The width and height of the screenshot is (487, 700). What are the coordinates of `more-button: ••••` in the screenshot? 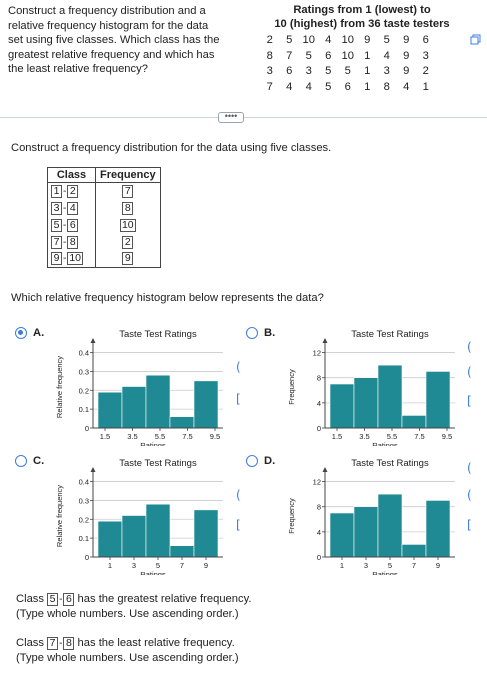 It's located at (231, 117).